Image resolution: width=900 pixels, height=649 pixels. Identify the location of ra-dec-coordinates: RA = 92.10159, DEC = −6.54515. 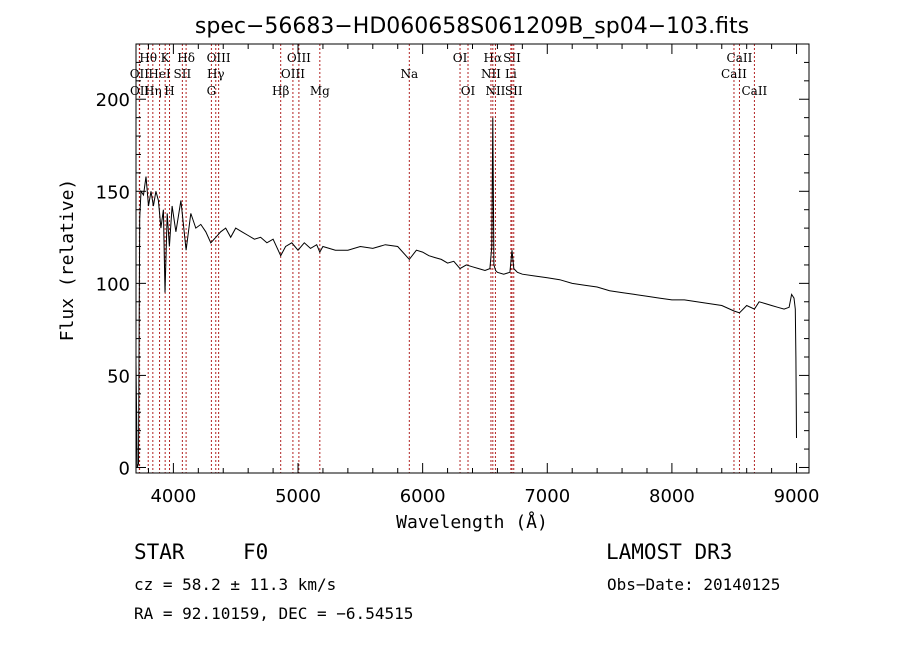
(274, 613).